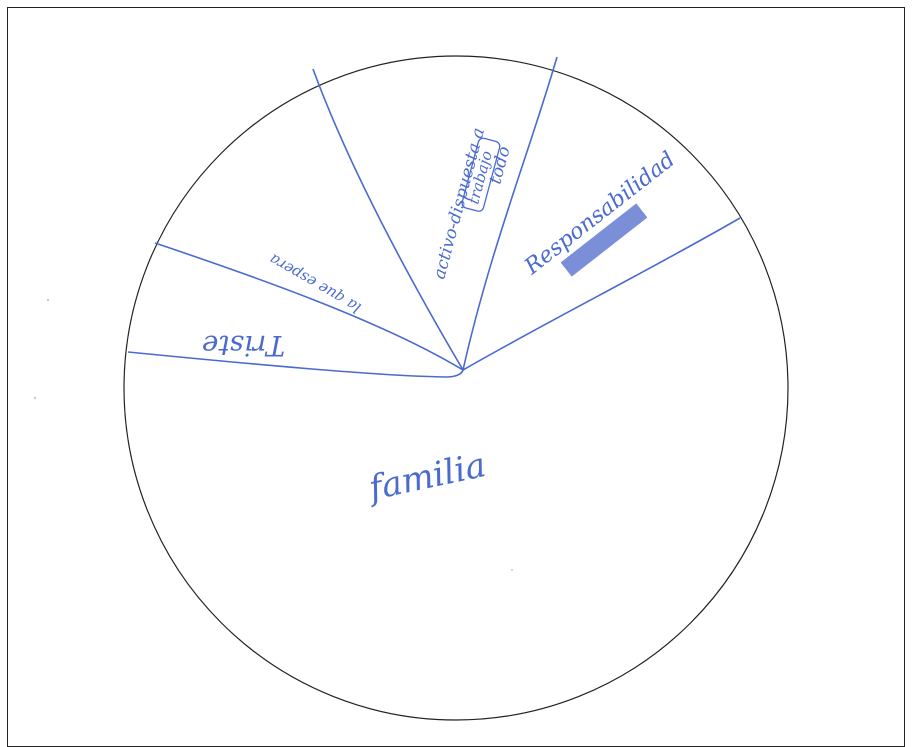 This screenshot has width=912, height=747. I want to click on trabajo-box, so click(481, 174).